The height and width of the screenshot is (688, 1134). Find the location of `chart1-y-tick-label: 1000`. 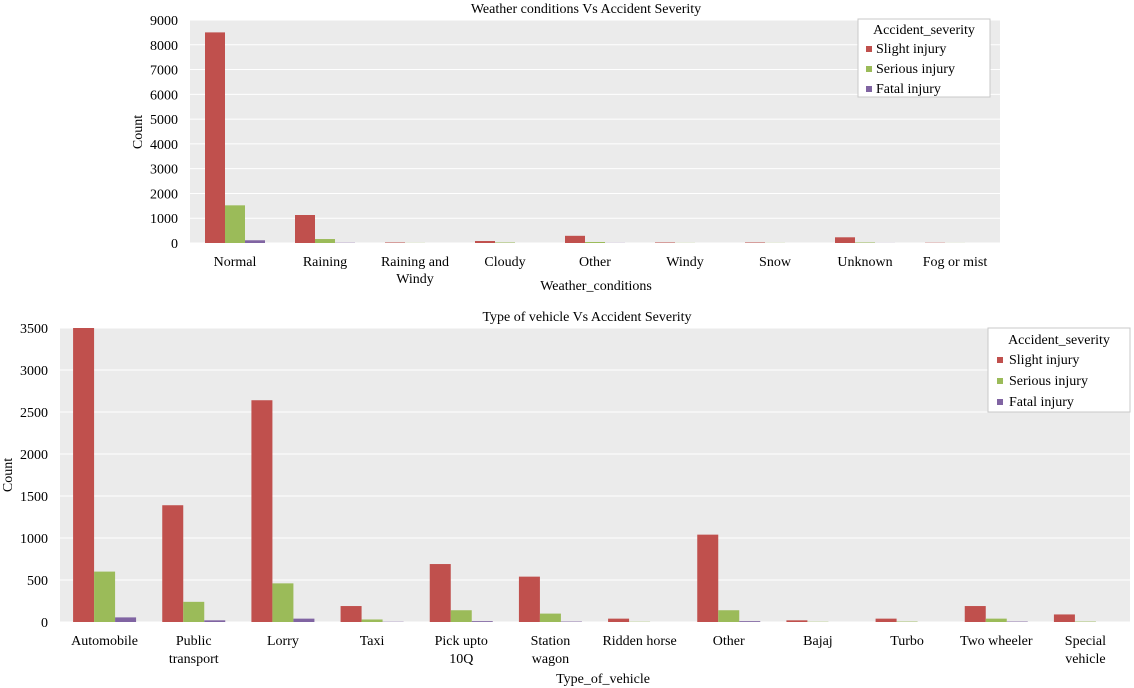

chart1-y-tick-label: 1000 is located at coordinates (164, 219).